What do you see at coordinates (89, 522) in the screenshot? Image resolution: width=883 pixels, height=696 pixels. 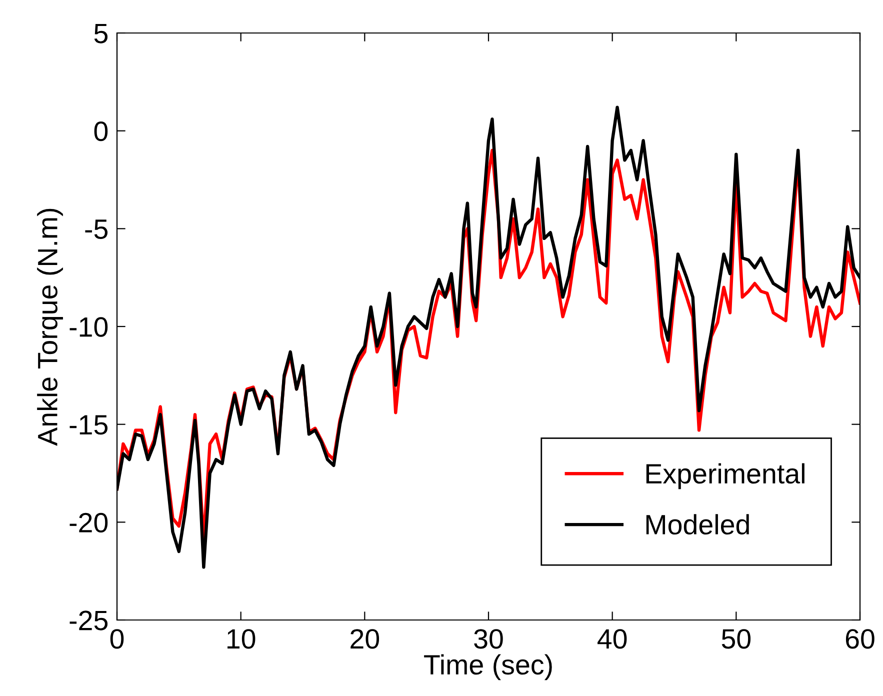 I see `y-tick-label: -20` at bounding box center [89, 522].